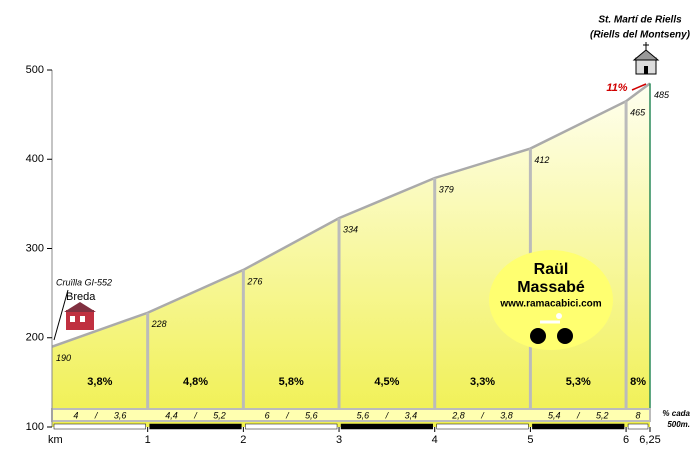 The image size is (700, 460). Describe the element at coordinates (63, 358) in the screenshot. I see `elevation-label: 190` at that location.